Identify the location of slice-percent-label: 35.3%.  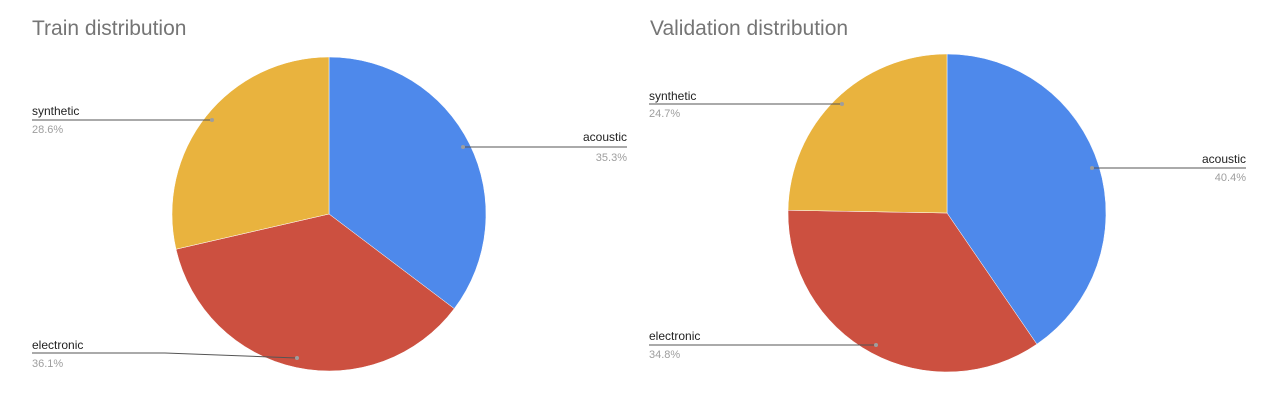
(611, 158).